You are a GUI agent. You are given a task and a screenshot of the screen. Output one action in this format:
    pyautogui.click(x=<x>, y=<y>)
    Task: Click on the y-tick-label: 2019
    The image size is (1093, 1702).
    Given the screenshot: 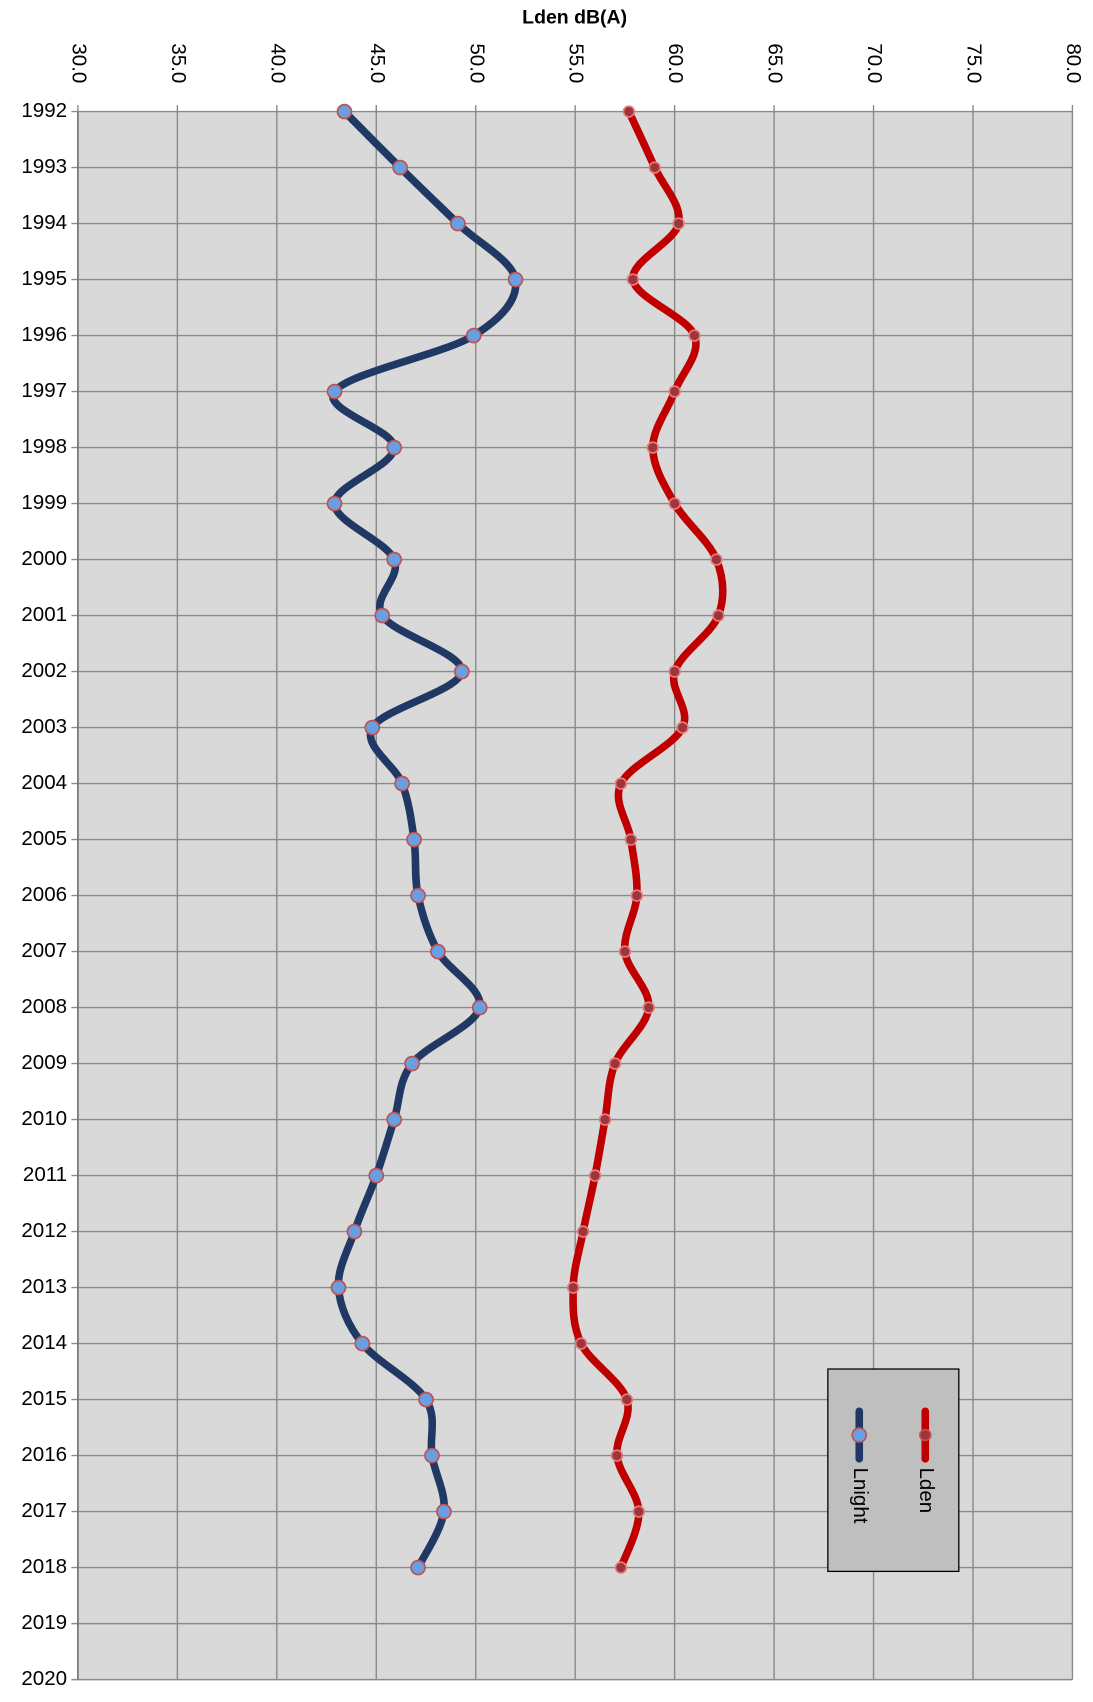 What is the action you would take?
    pyautogui.click(x=44, y=1622)
    